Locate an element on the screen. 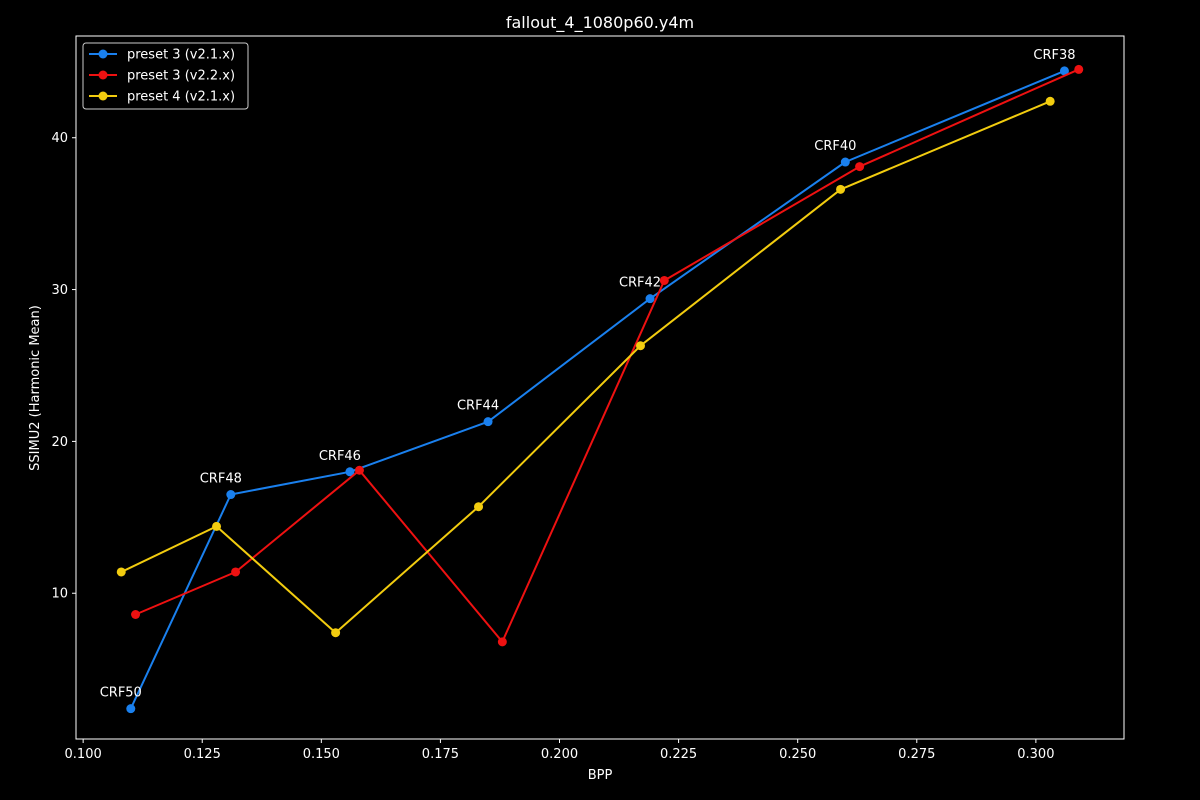 The image size is (1200, 800). x-tick-label: 0.175 is located at coordinates (440, 754).